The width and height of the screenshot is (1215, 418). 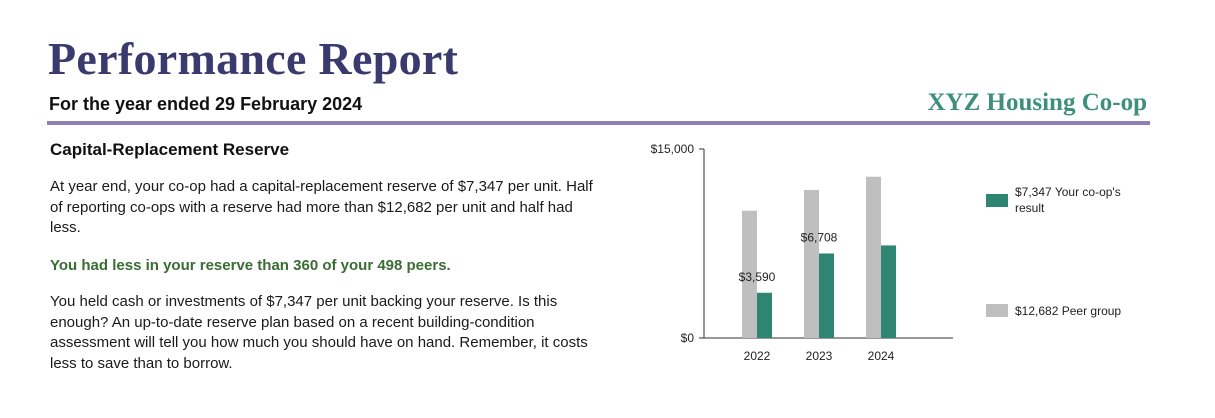 What do you see at coordinates (1068, 200) in the screenshot?
I see `legend-label-coop: $7,347 Your co-op's result` at bounding box center [1068, 200].